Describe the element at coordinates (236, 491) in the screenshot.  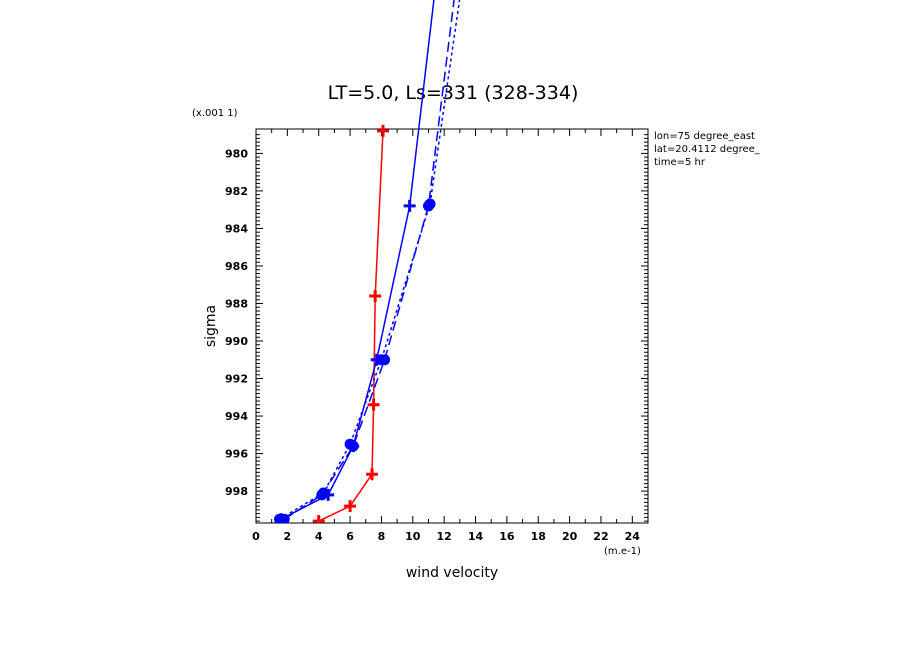
I see `y-tick-label: 998` at that location.